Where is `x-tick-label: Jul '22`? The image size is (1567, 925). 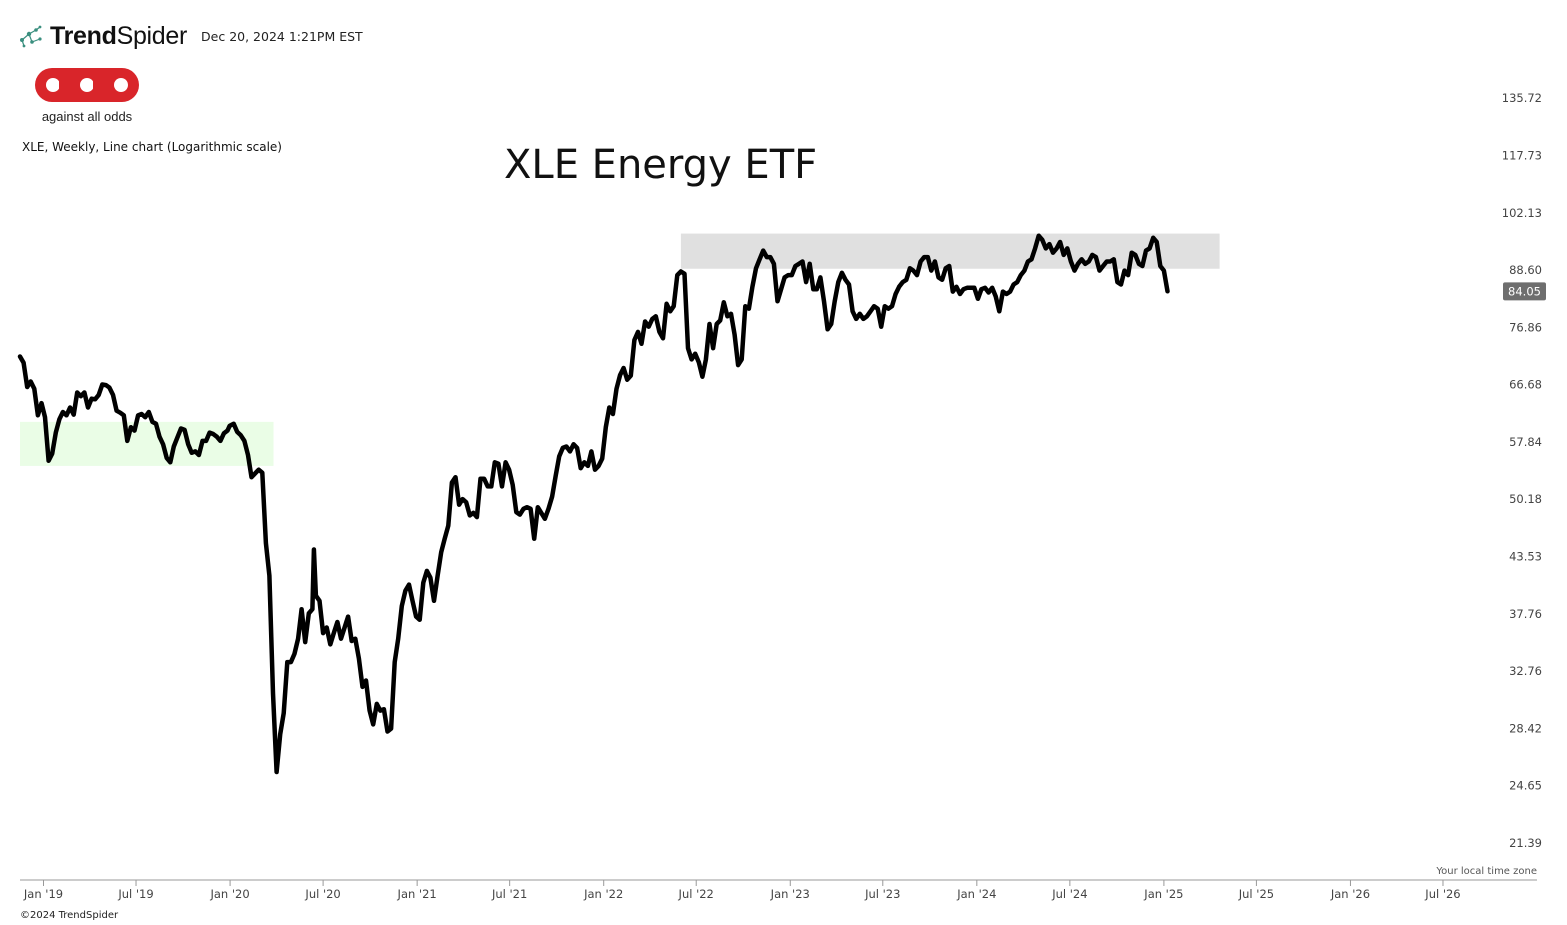 x-tick-label: Jul '22 is located at coordinates (696, 894).